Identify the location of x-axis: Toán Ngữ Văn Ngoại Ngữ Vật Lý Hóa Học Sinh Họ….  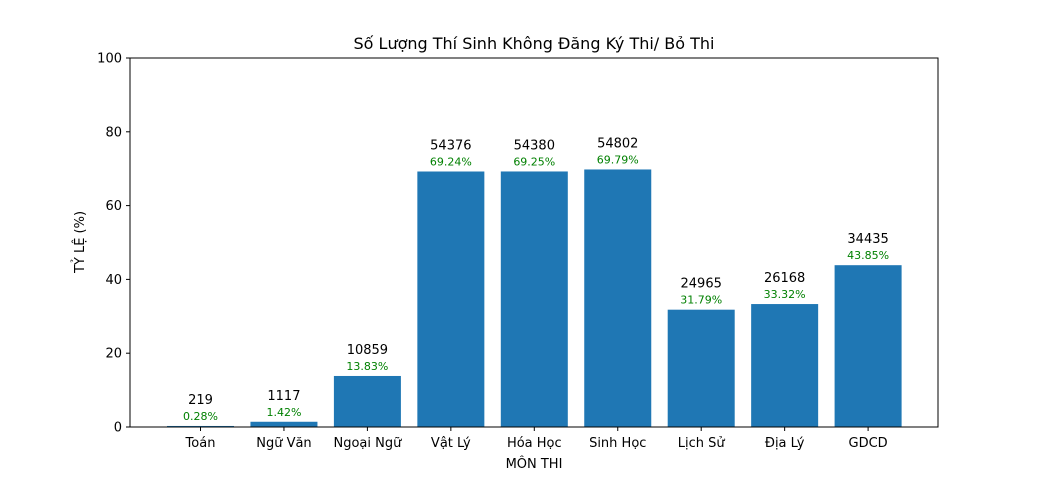
(536, 439).